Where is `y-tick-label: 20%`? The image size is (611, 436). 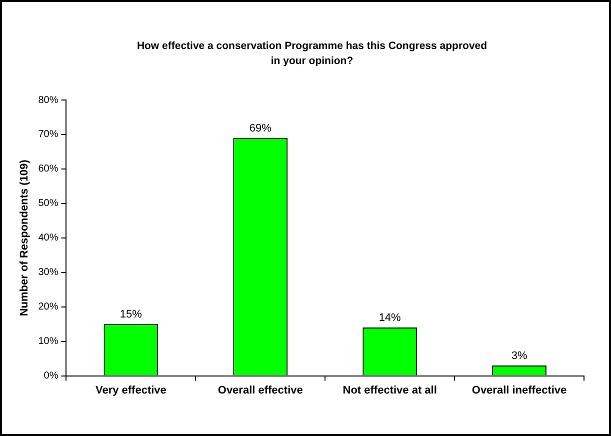 y-tick-label: 20% is located at coordinates (48, 307).